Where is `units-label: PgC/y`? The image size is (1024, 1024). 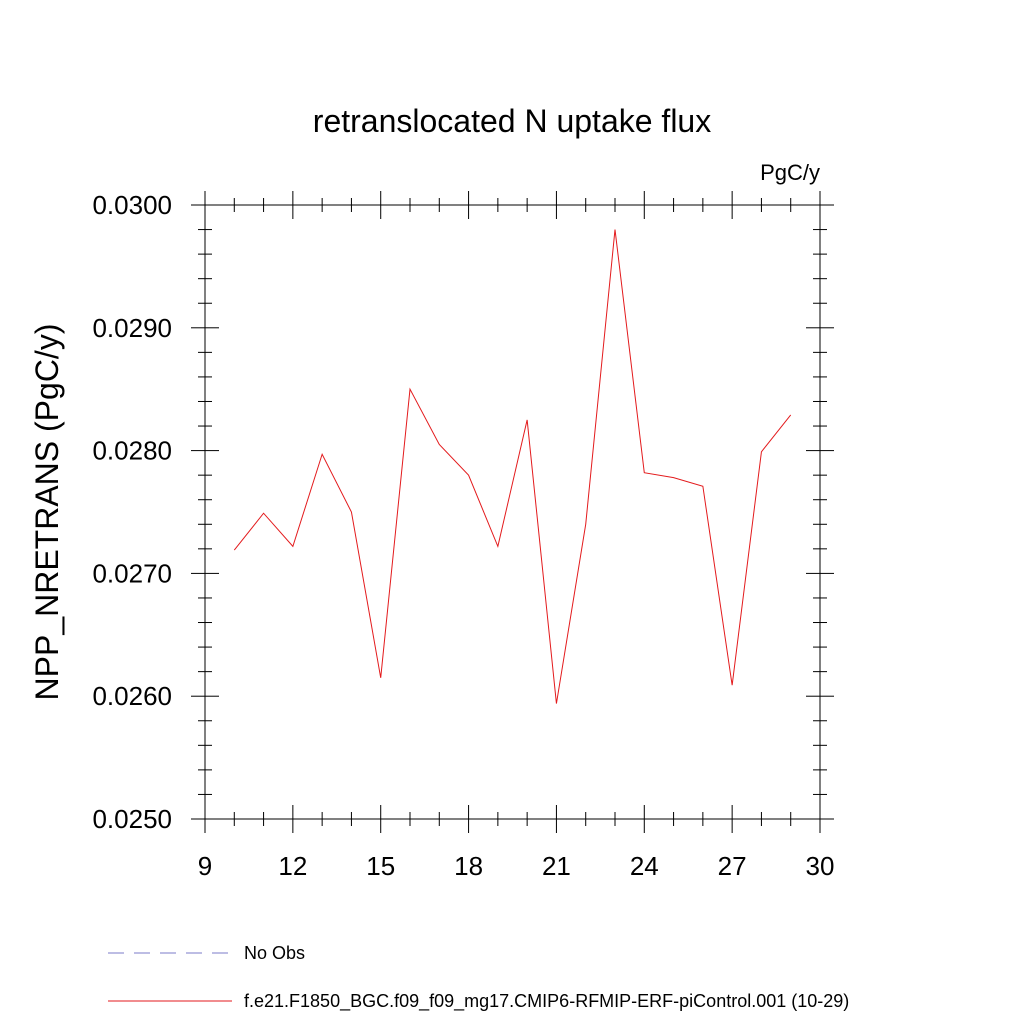
units-label: PgC/y is located at coordinates (790, 172).